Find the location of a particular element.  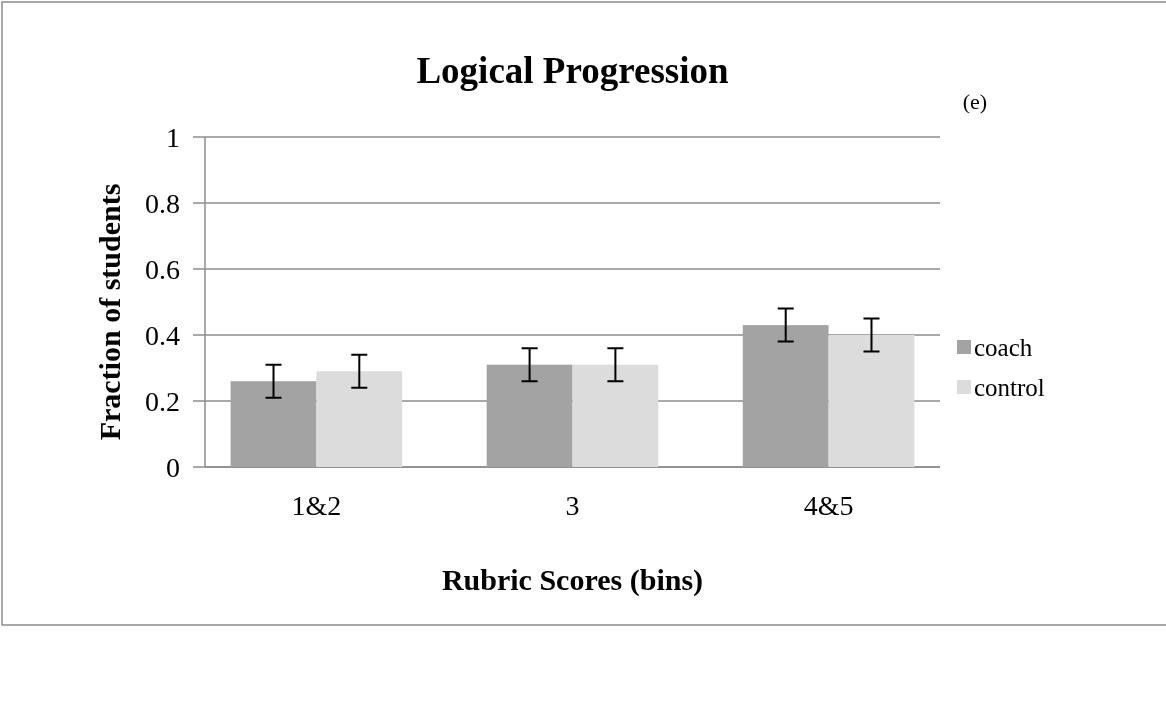

y-tick-label: 0.4 is located at coordinates (162, 335).